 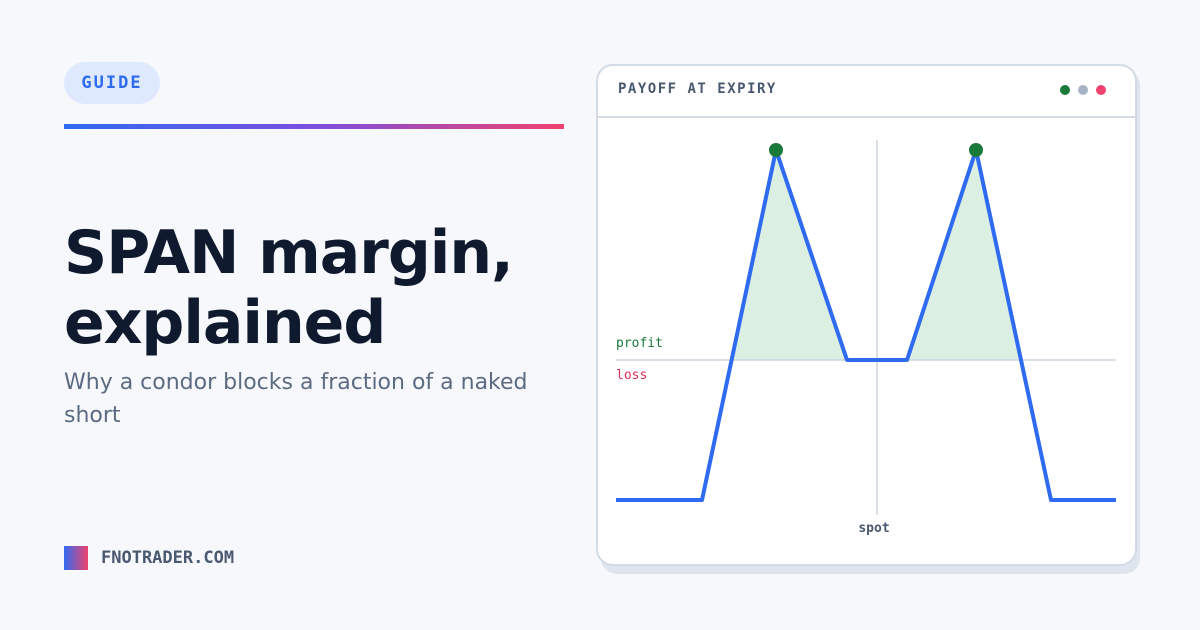 I want to click on profit-label: profit, so click(x=639, y=343).